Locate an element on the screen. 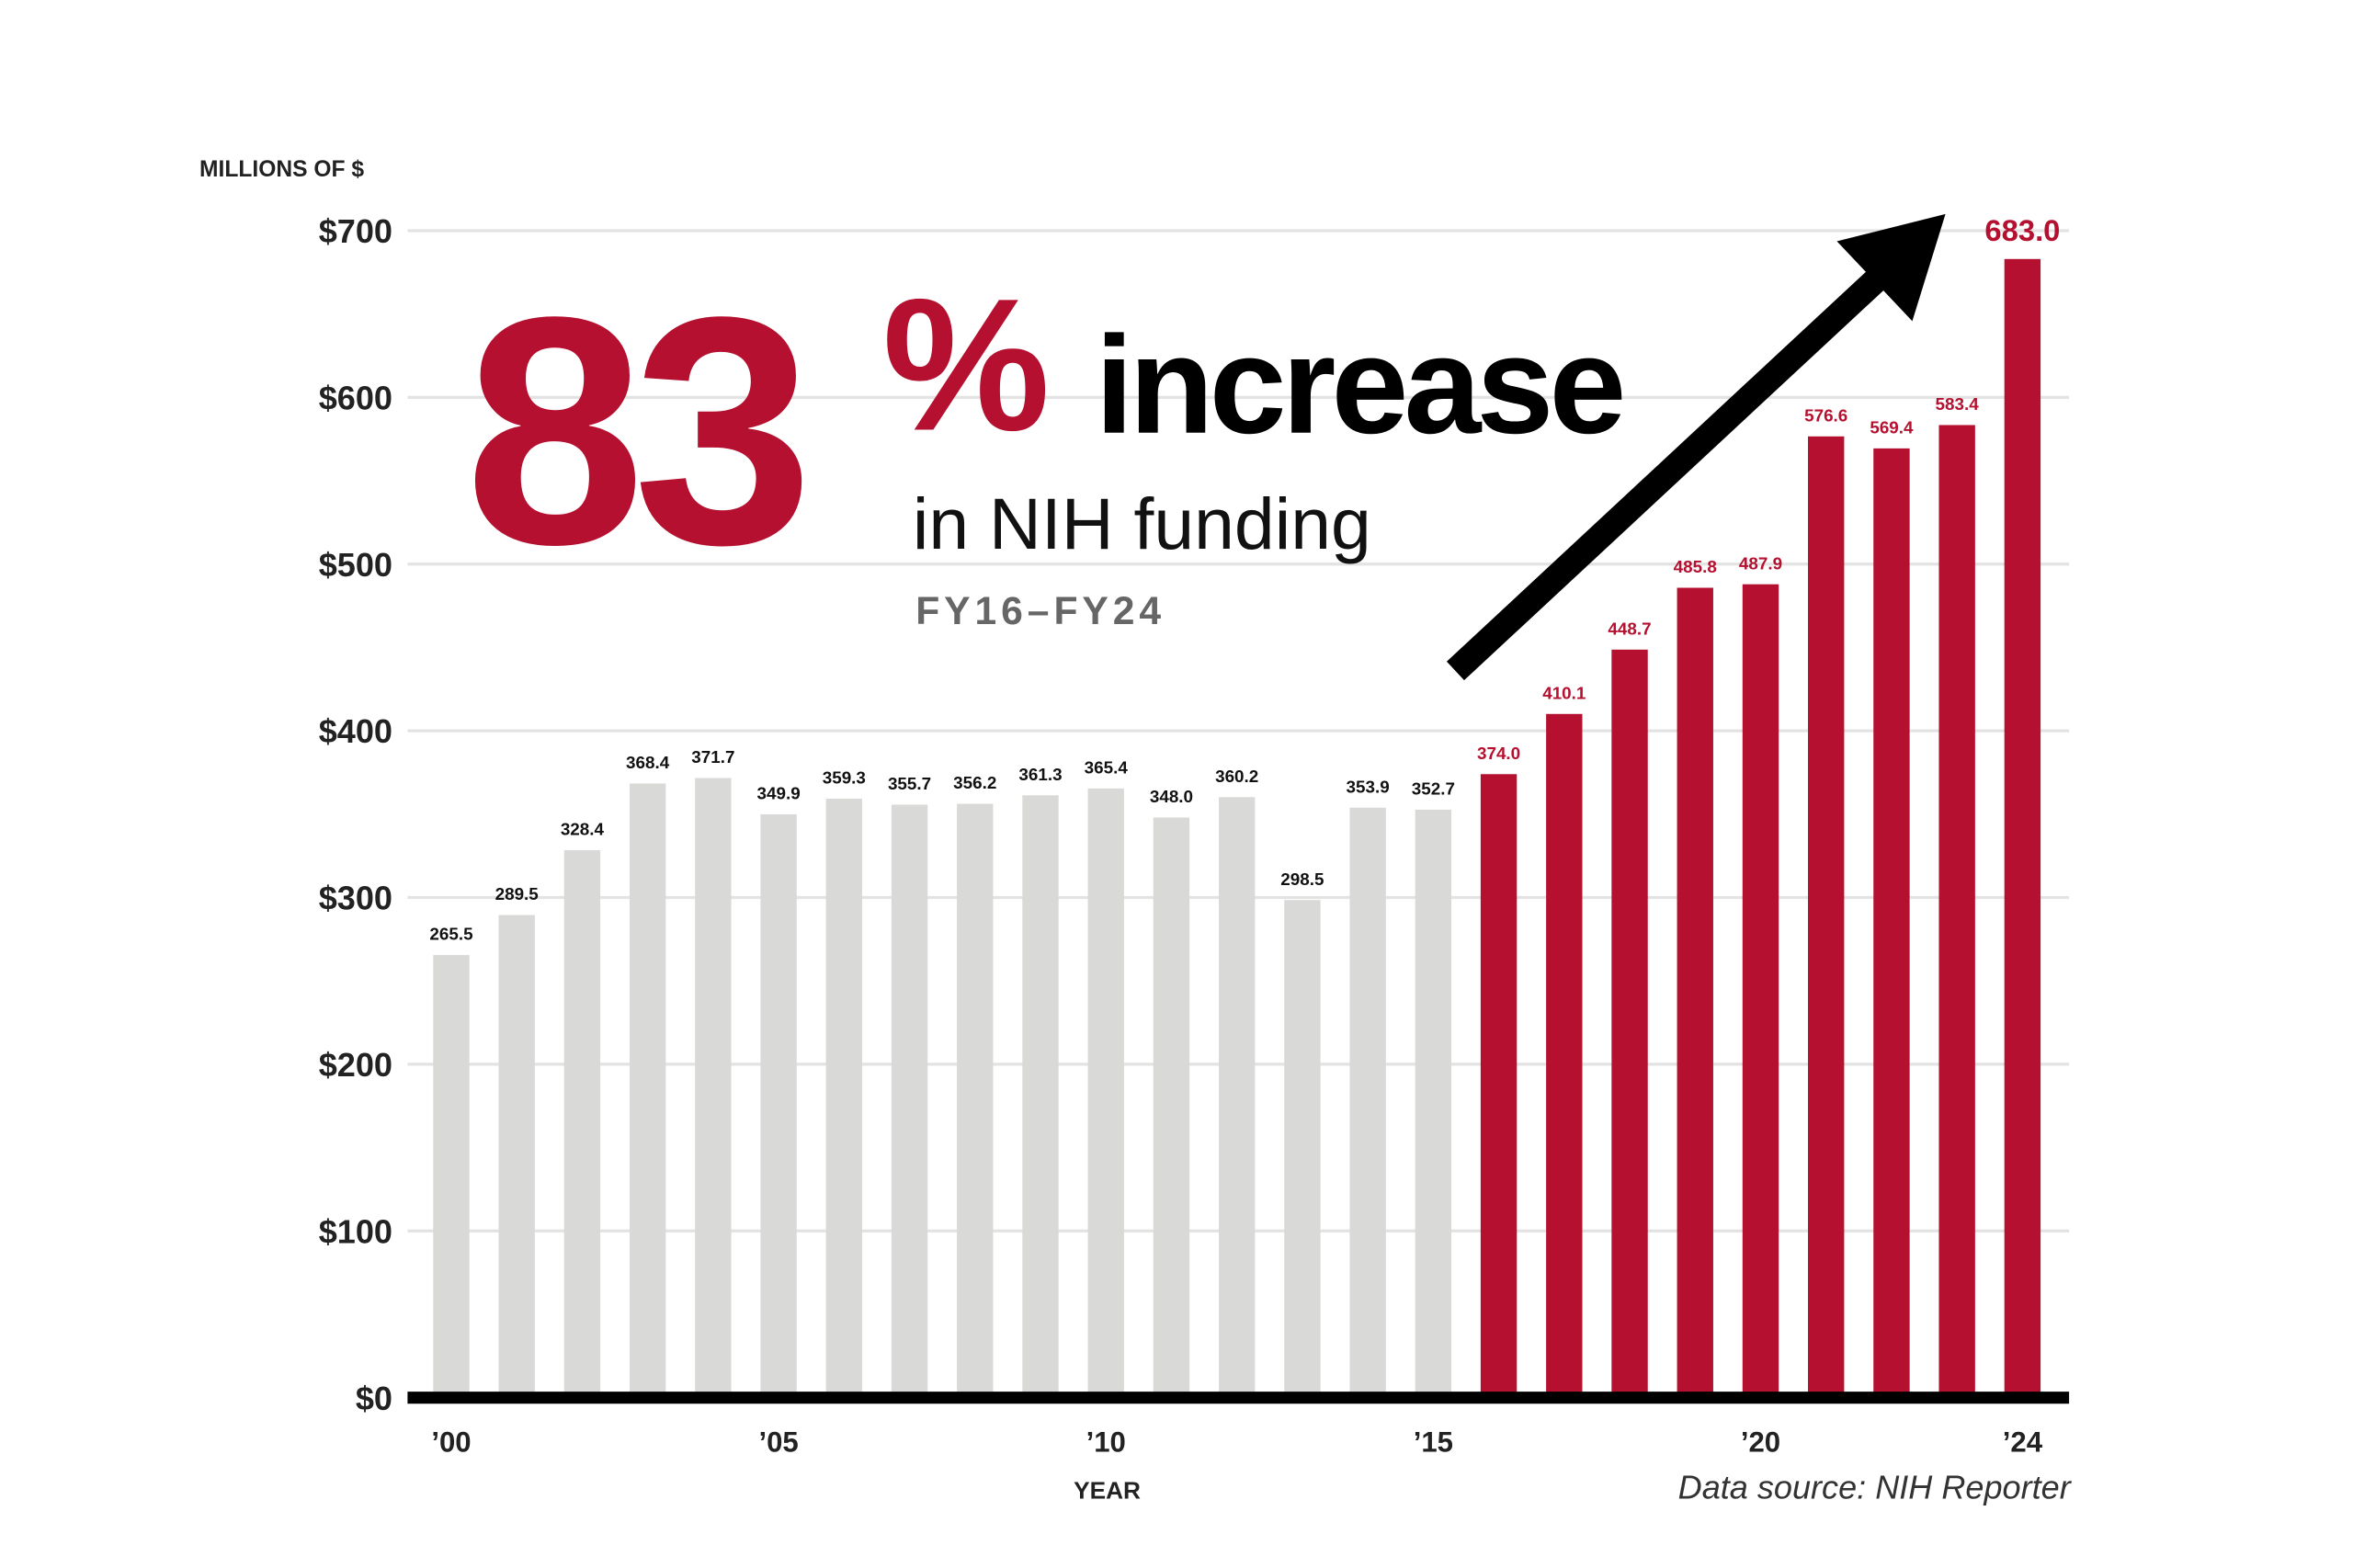 This screenshot has width=2353, height=1568. trend-arrow is located at coordinates (1696, 447).